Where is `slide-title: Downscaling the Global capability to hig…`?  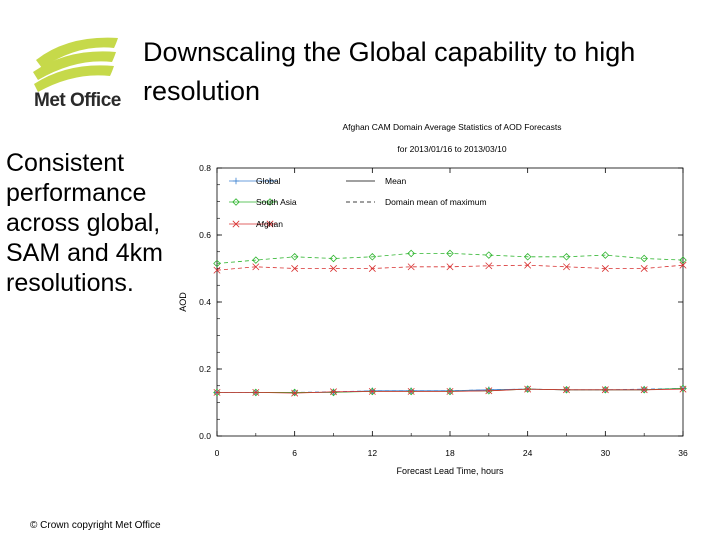 slide-title: Downscaling the Global capability to hig… is located at coordinates (389, 71).